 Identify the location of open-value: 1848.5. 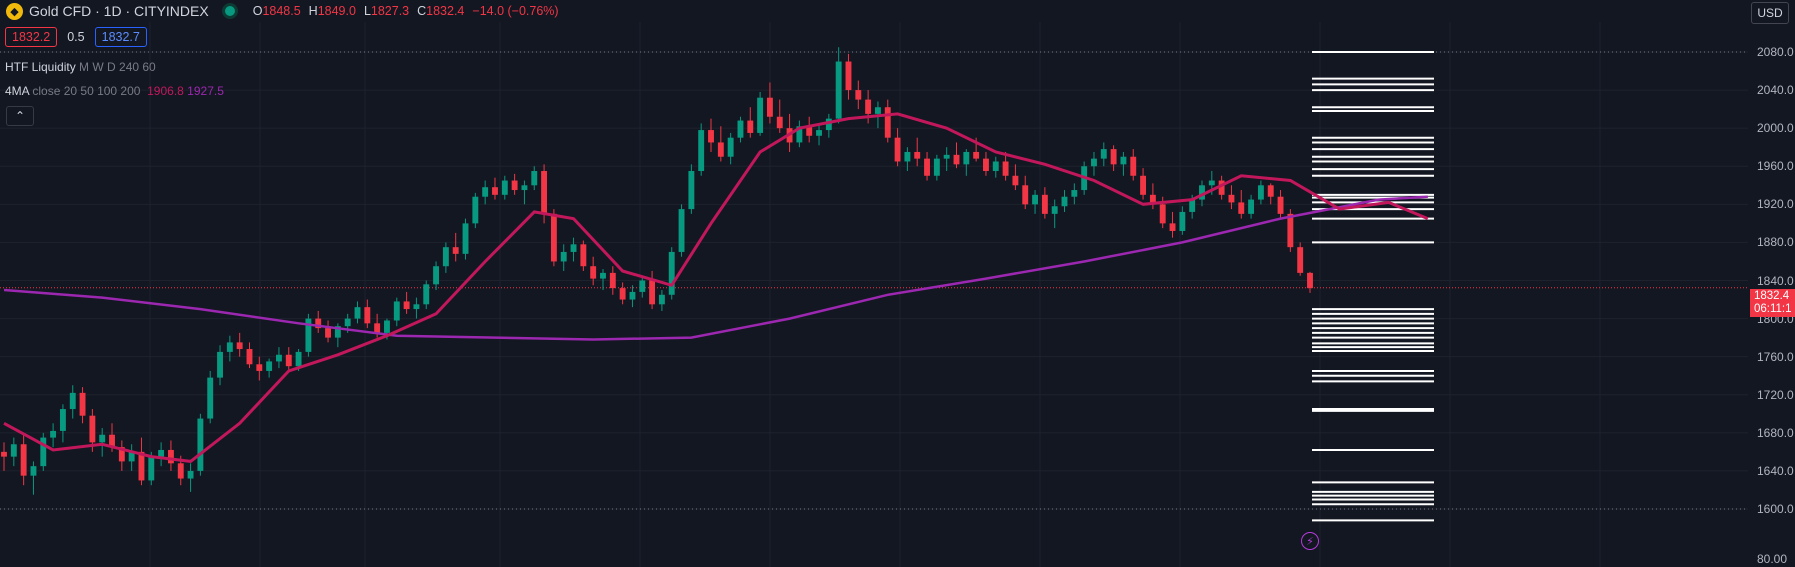
(281, 11).